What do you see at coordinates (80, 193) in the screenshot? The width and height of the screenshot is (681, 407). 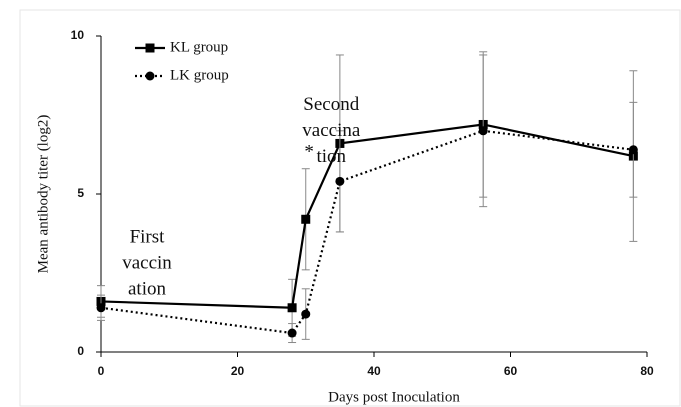 I see `y-tick-label: 5` at bounding box center [80, 193].